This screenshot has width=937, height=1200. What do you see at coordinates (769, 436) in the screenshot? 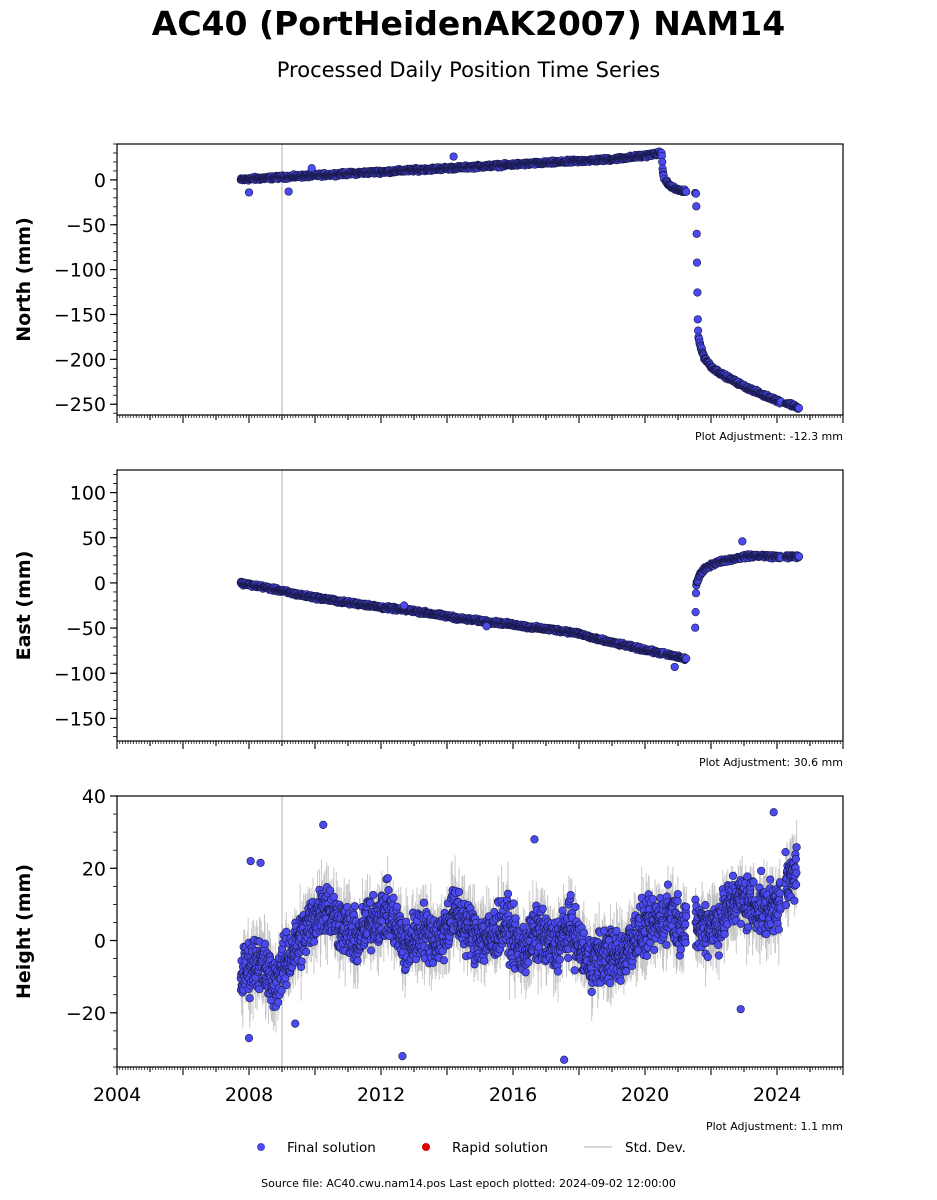
I see `north-plot-adjustment: Plot Adjustment: -12.3 mm` at bounding box center [769, 436].